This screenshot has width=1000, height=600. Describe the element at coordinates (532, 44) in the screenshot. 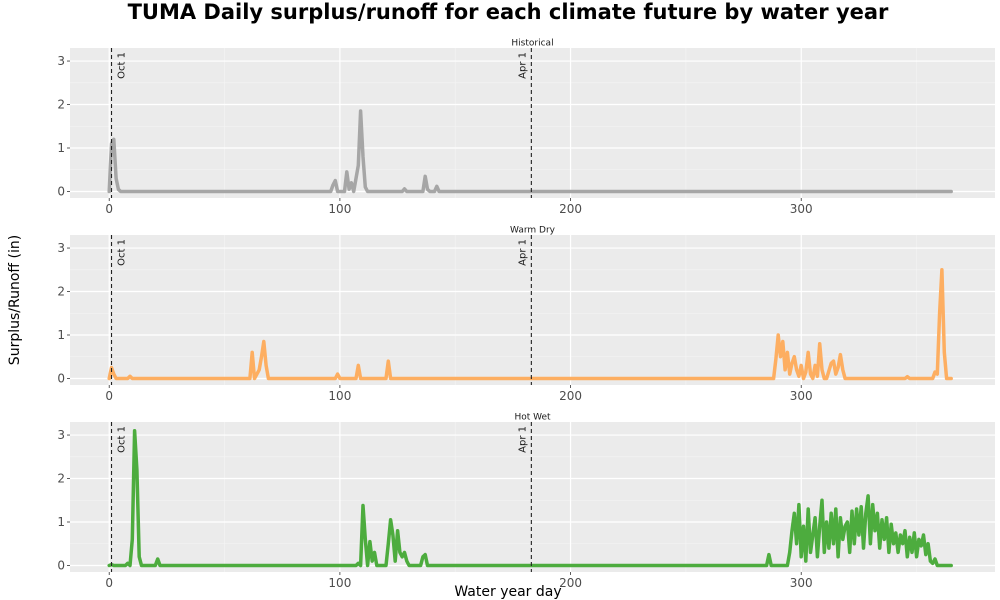

I see `panel-title: Historical` at that location.